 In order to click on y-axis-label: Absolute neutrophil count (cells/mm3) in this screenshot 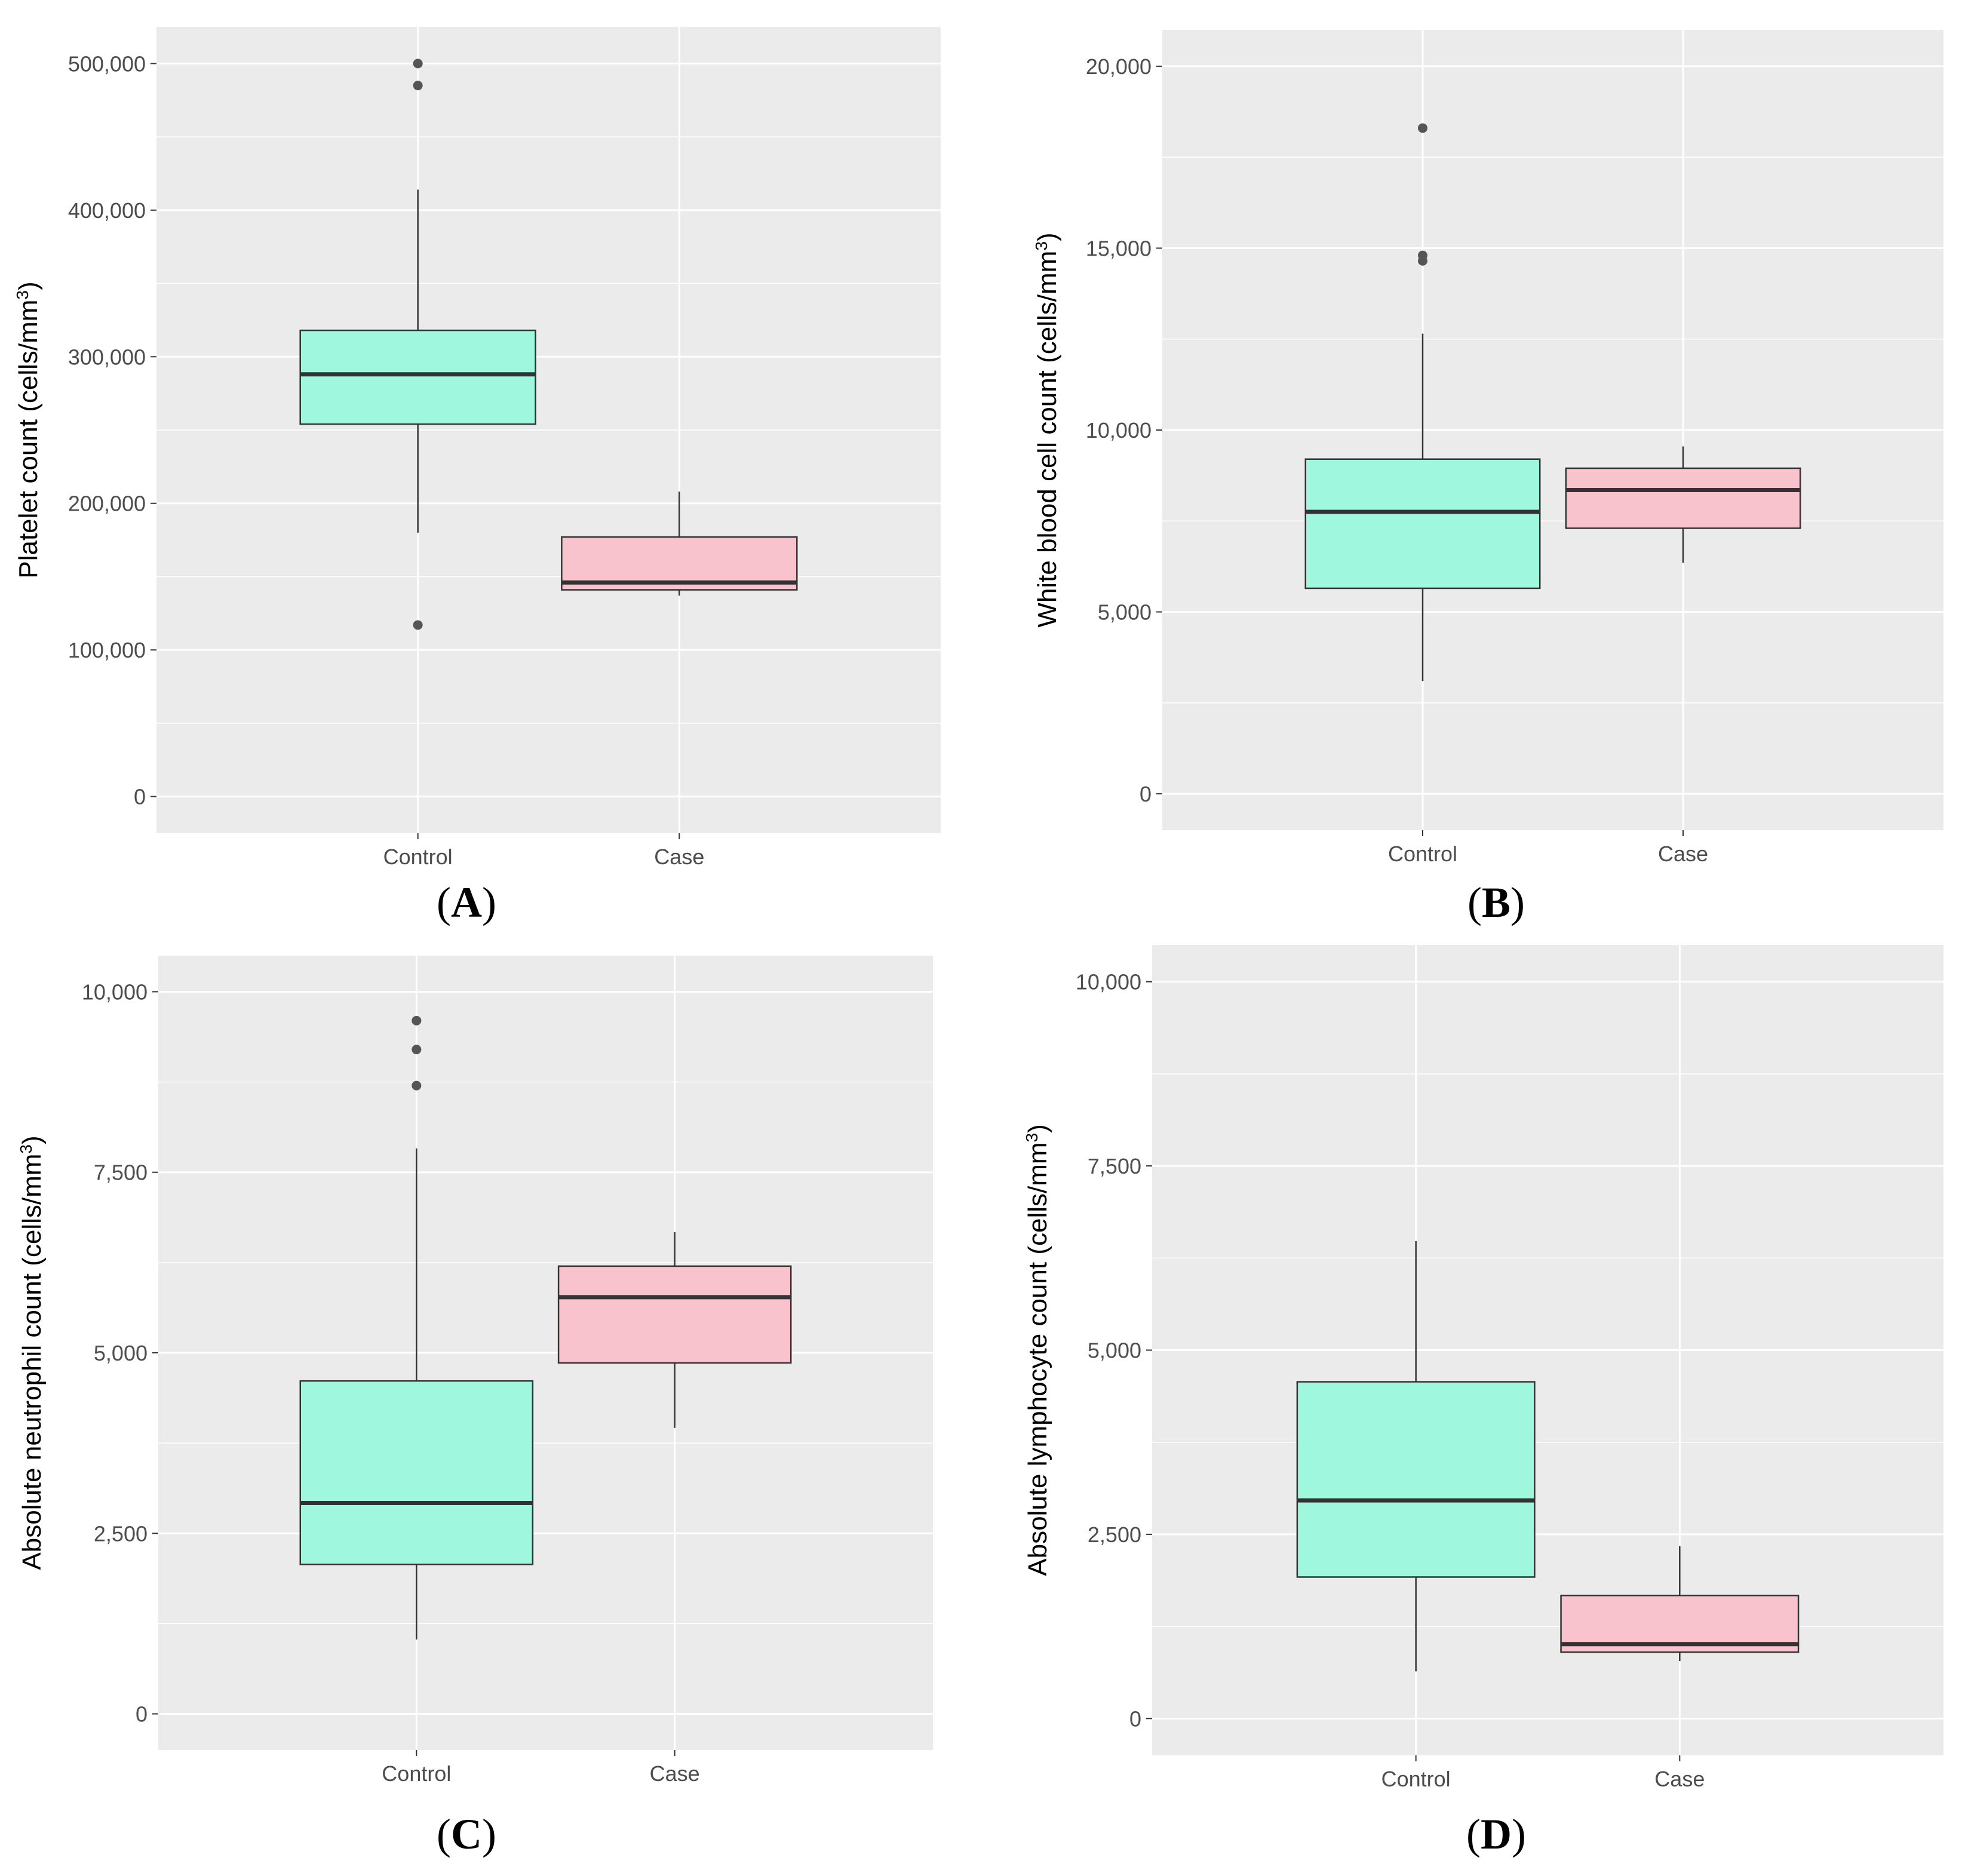, I will do `click(32, 1352)`.